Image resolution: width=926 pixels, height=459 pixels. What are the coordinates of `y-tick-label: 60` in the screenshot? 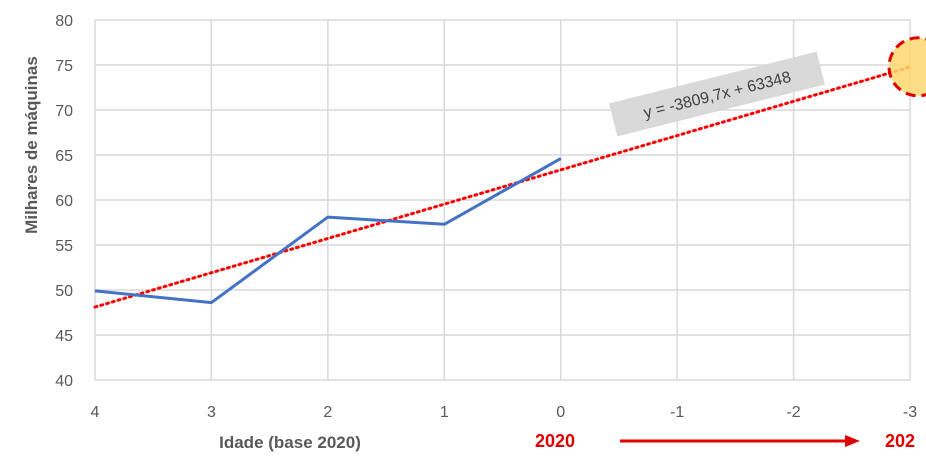 It's located at (64, 201).